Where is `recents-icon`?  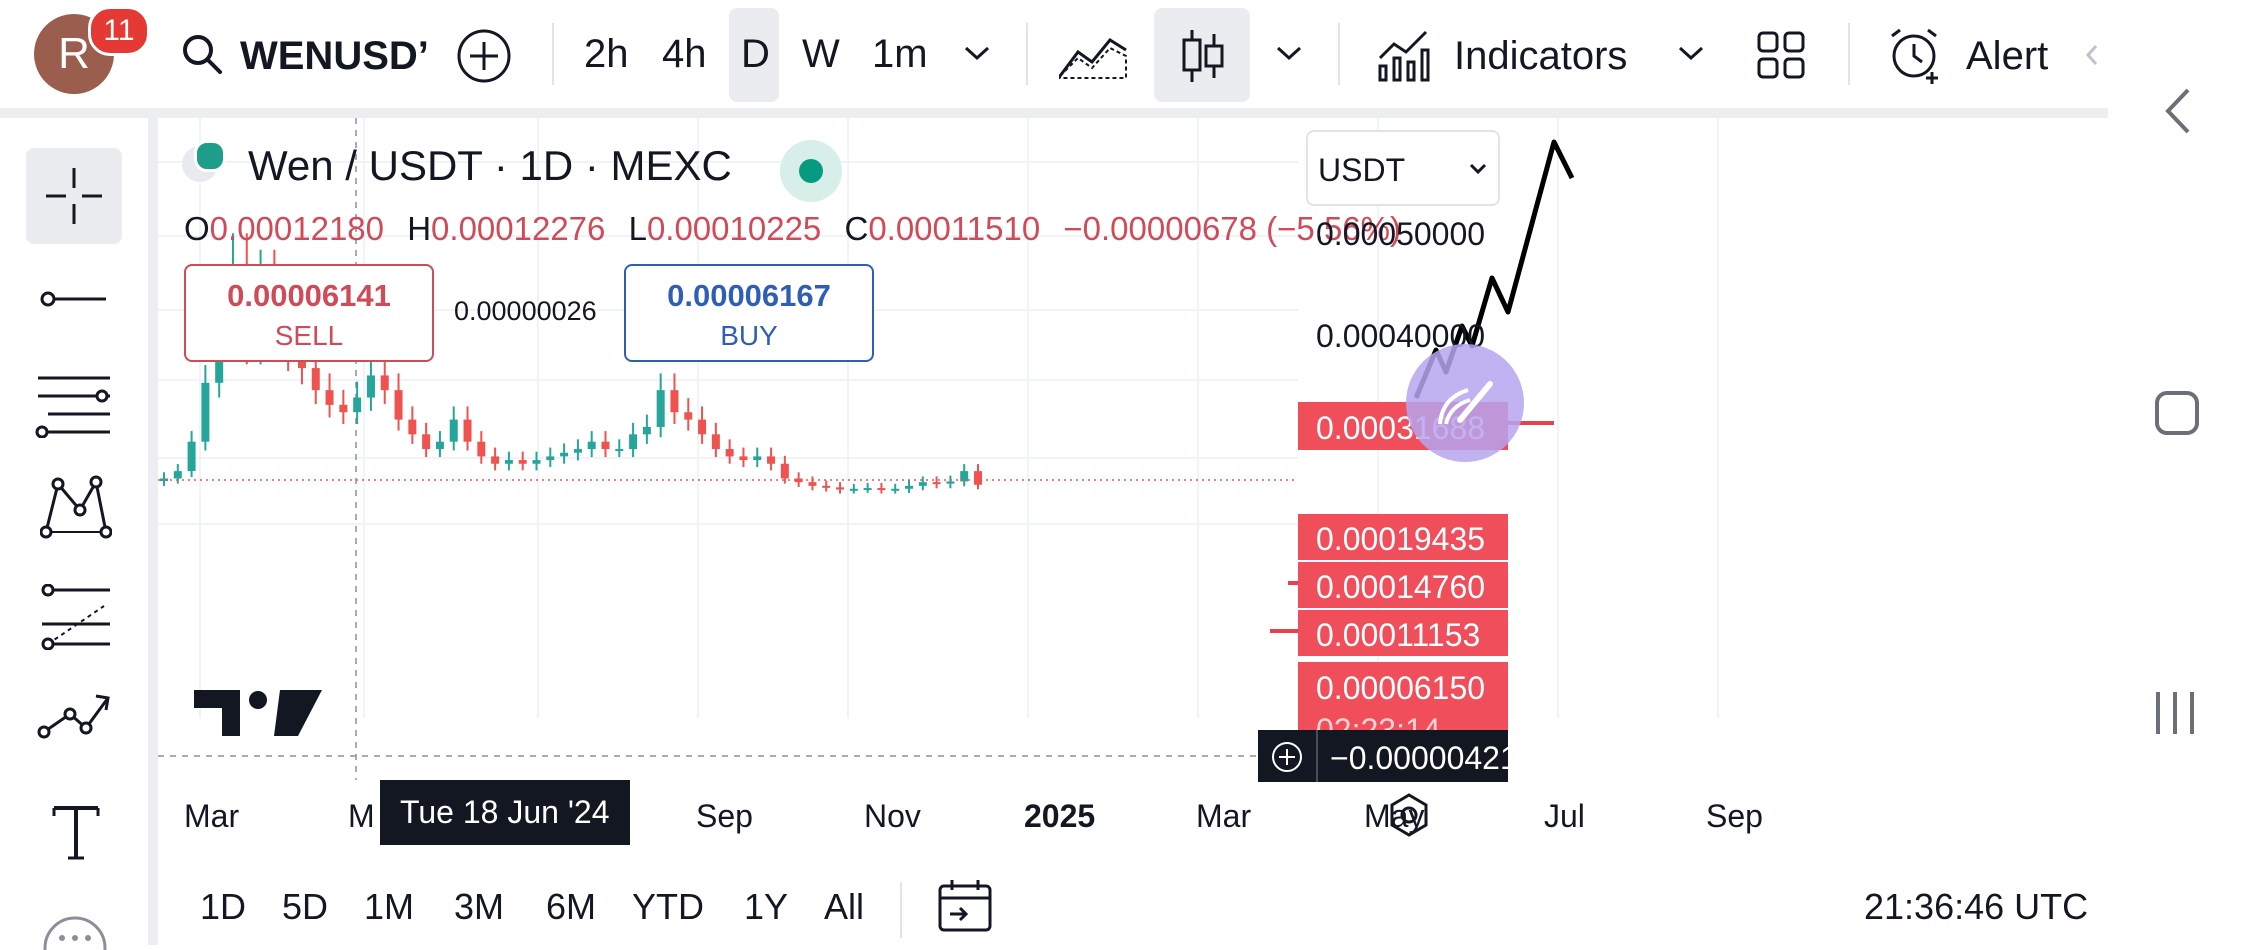 recents-icon is located at coordinates (2175, 713).